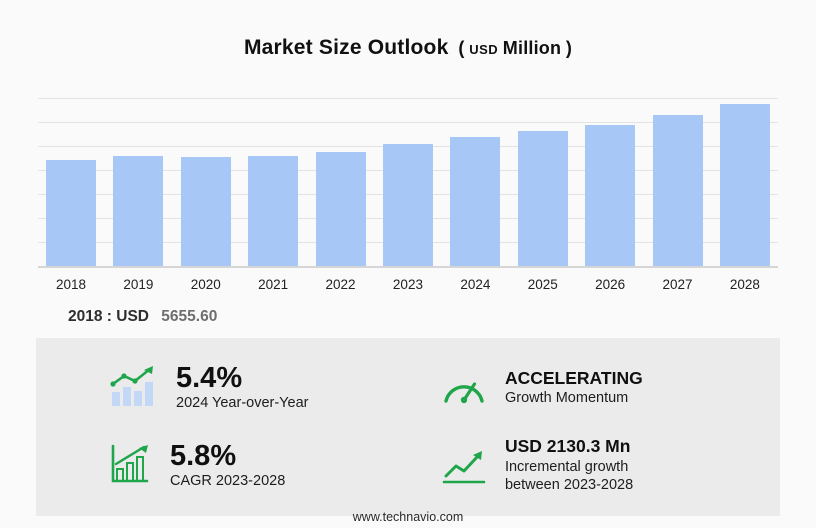 The height and width of the screenshot is (528, 816). Describe the element at coordinates (610, 284) in the screenshot. I see `x-tick-2026: 2026` at that location.